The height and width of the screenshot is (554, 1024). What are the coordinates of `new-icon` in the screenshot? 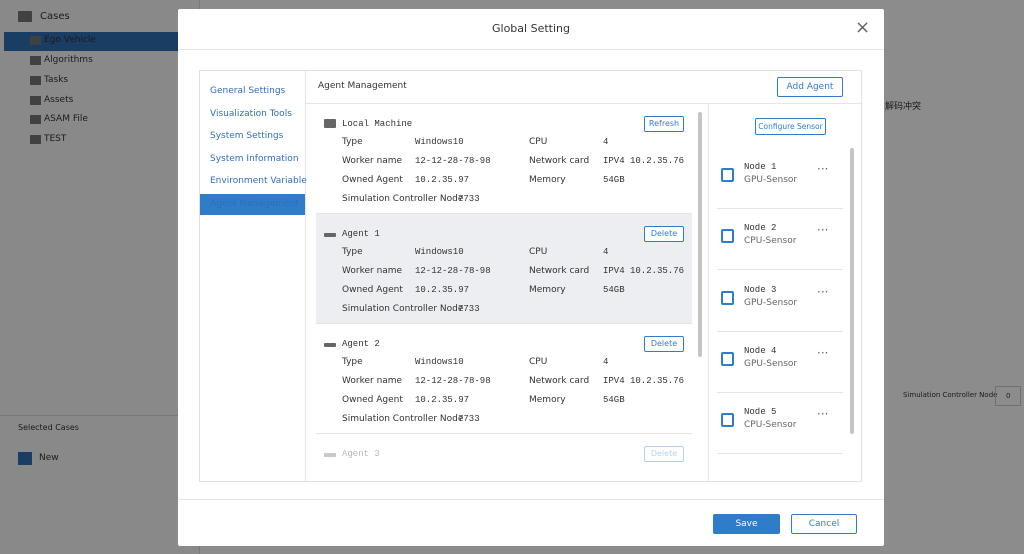 It's located at (25, 458).